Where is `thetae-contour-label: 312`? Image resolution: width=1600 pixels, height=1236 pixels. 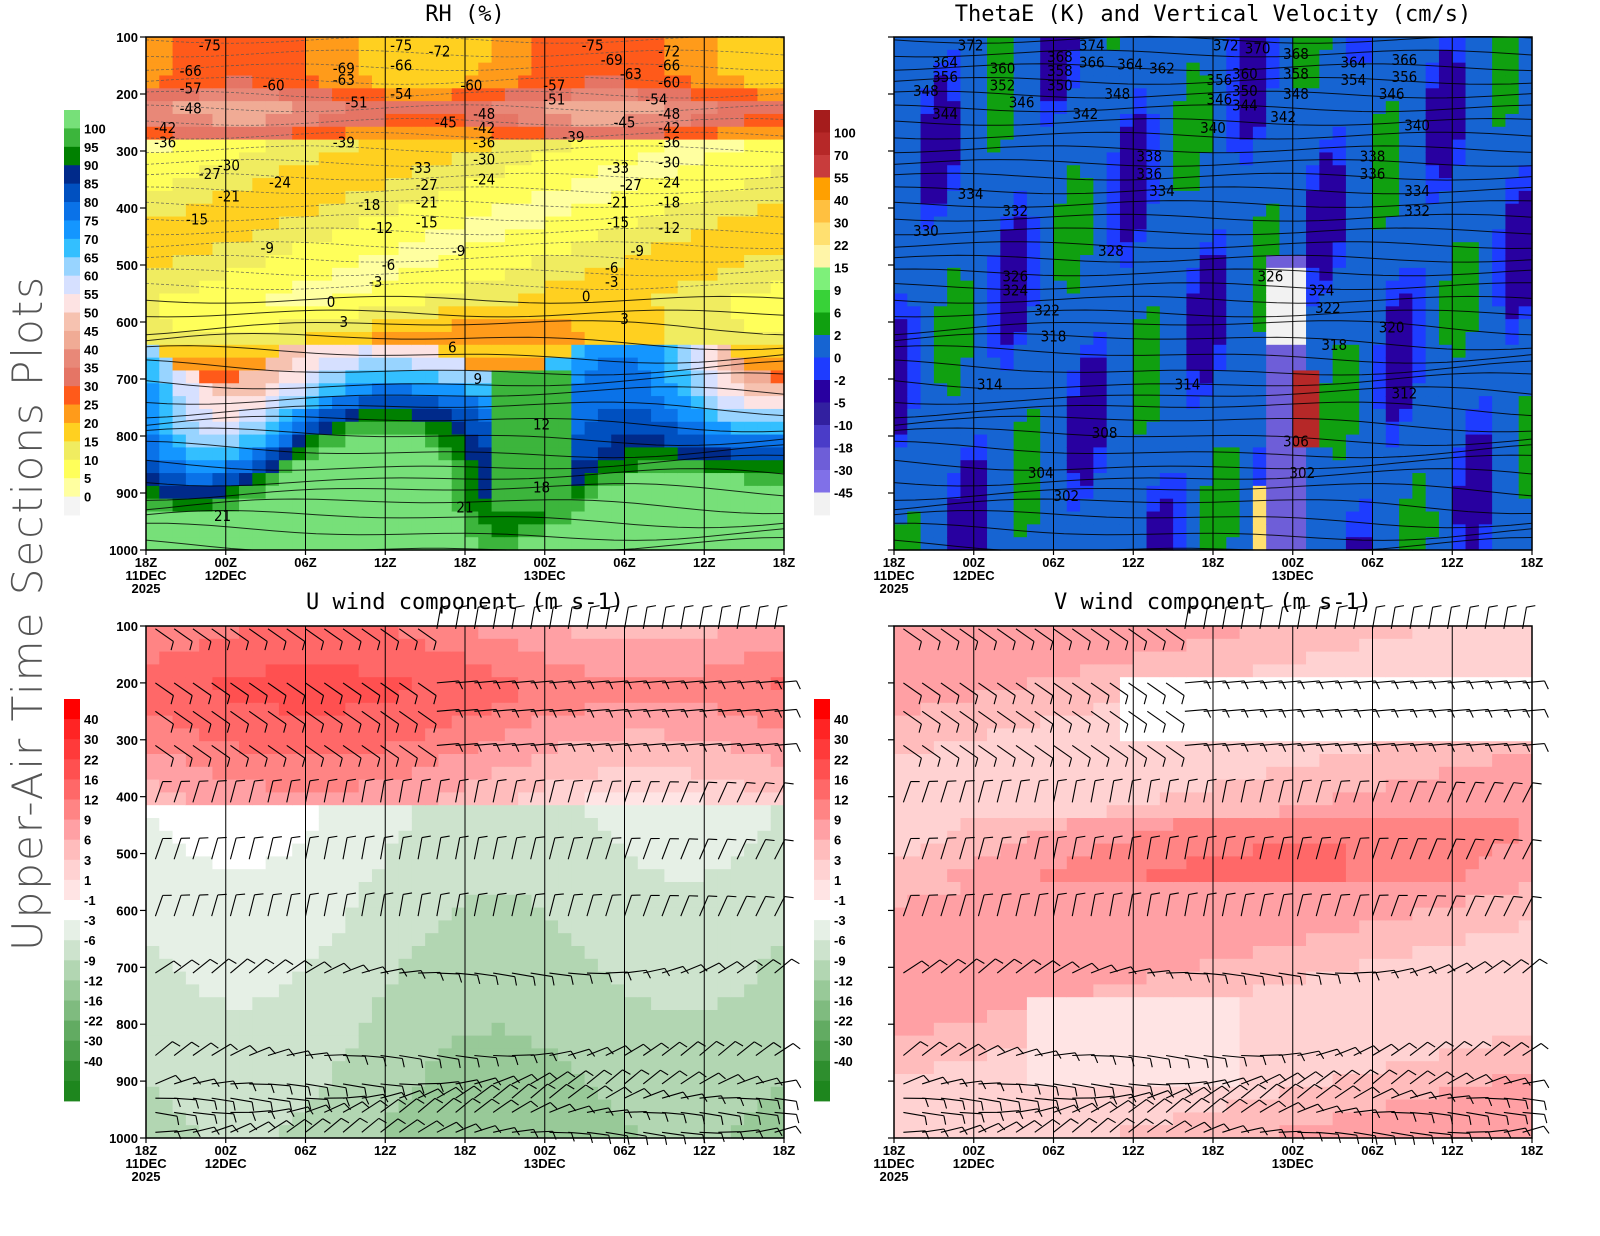
thetae-contour-label: 312 is located at coordinates (1405, 393).